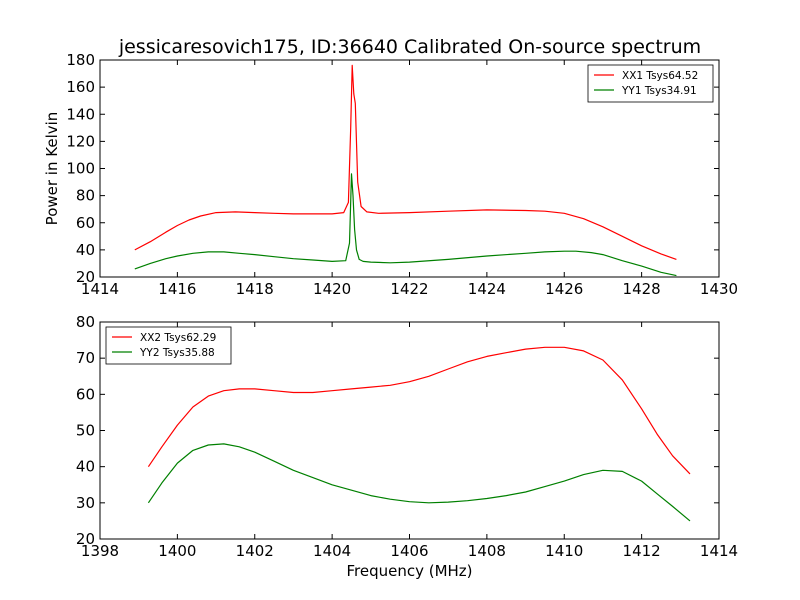  I want to click on x-axis-label: Frequency (MHz), so click(409, 571).